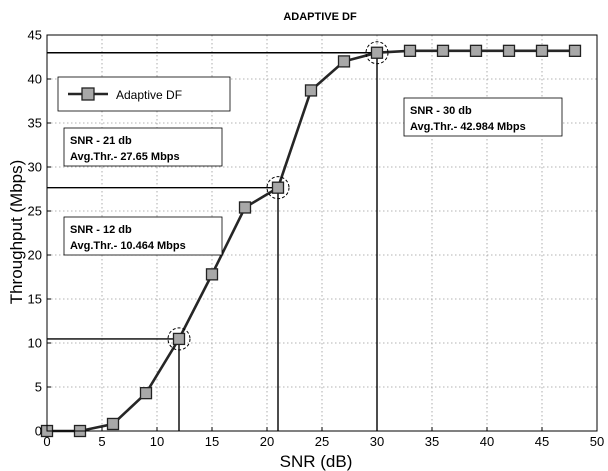 The image size is (608, 471). What do you see at coordinates (322, 441) in the screenshot?
I see `x-tick-label: 25` at bounding box center [322, 441].